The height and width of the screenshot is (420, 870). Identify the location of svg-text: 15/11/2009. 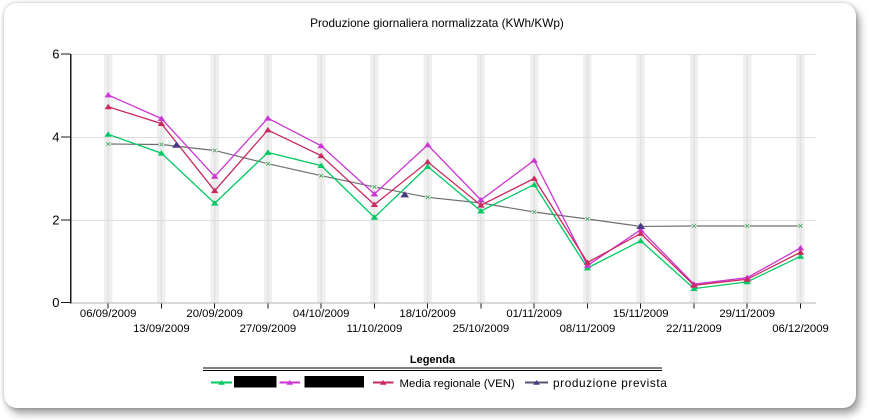
(641, 314).